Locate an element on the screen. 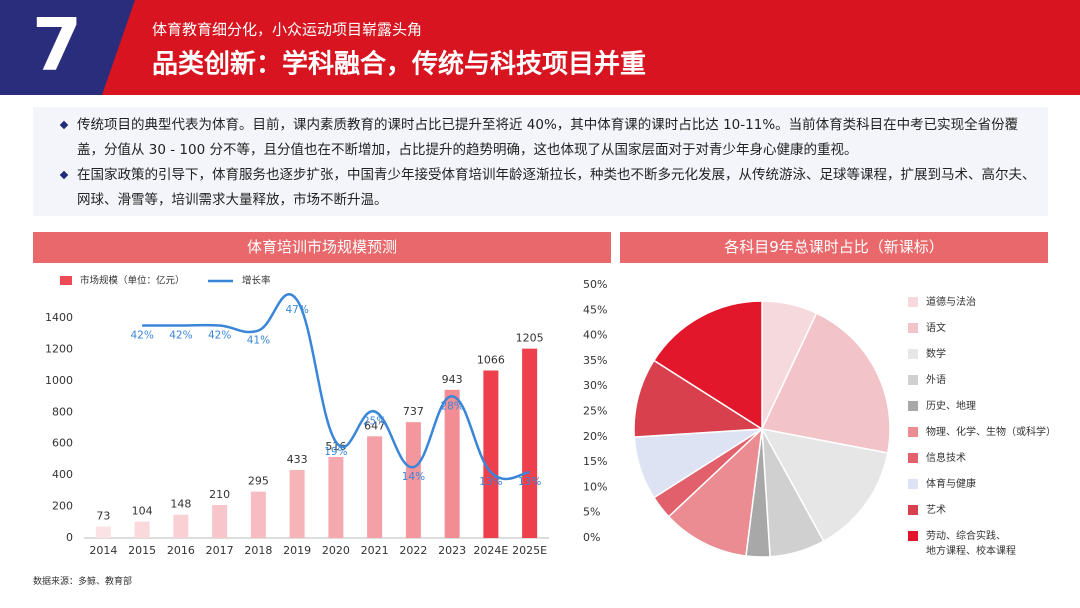 This screenshot has height=608, width=1080. line-value-label: 25% is located at coordinates (374, 422).